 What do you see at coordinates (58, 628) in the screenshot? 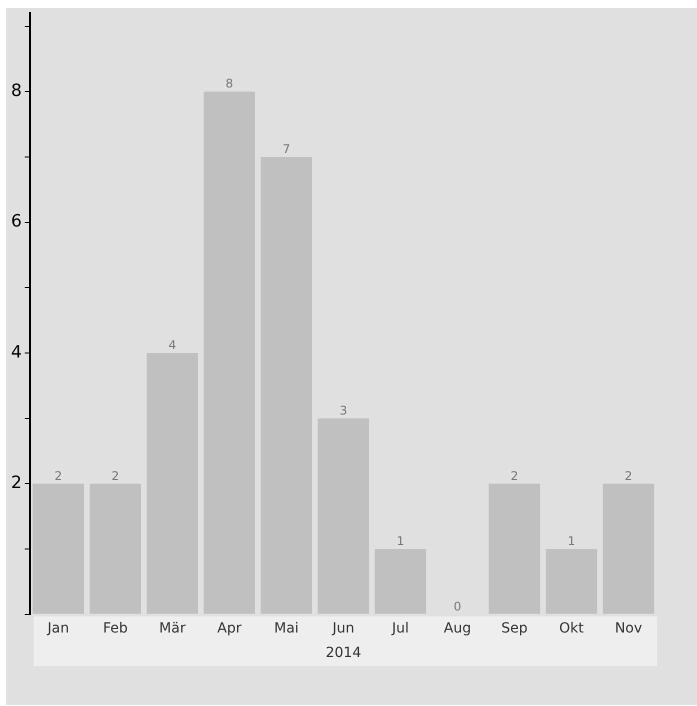
I see `x-tick-label: Jan` at bounding box center [58, 628].